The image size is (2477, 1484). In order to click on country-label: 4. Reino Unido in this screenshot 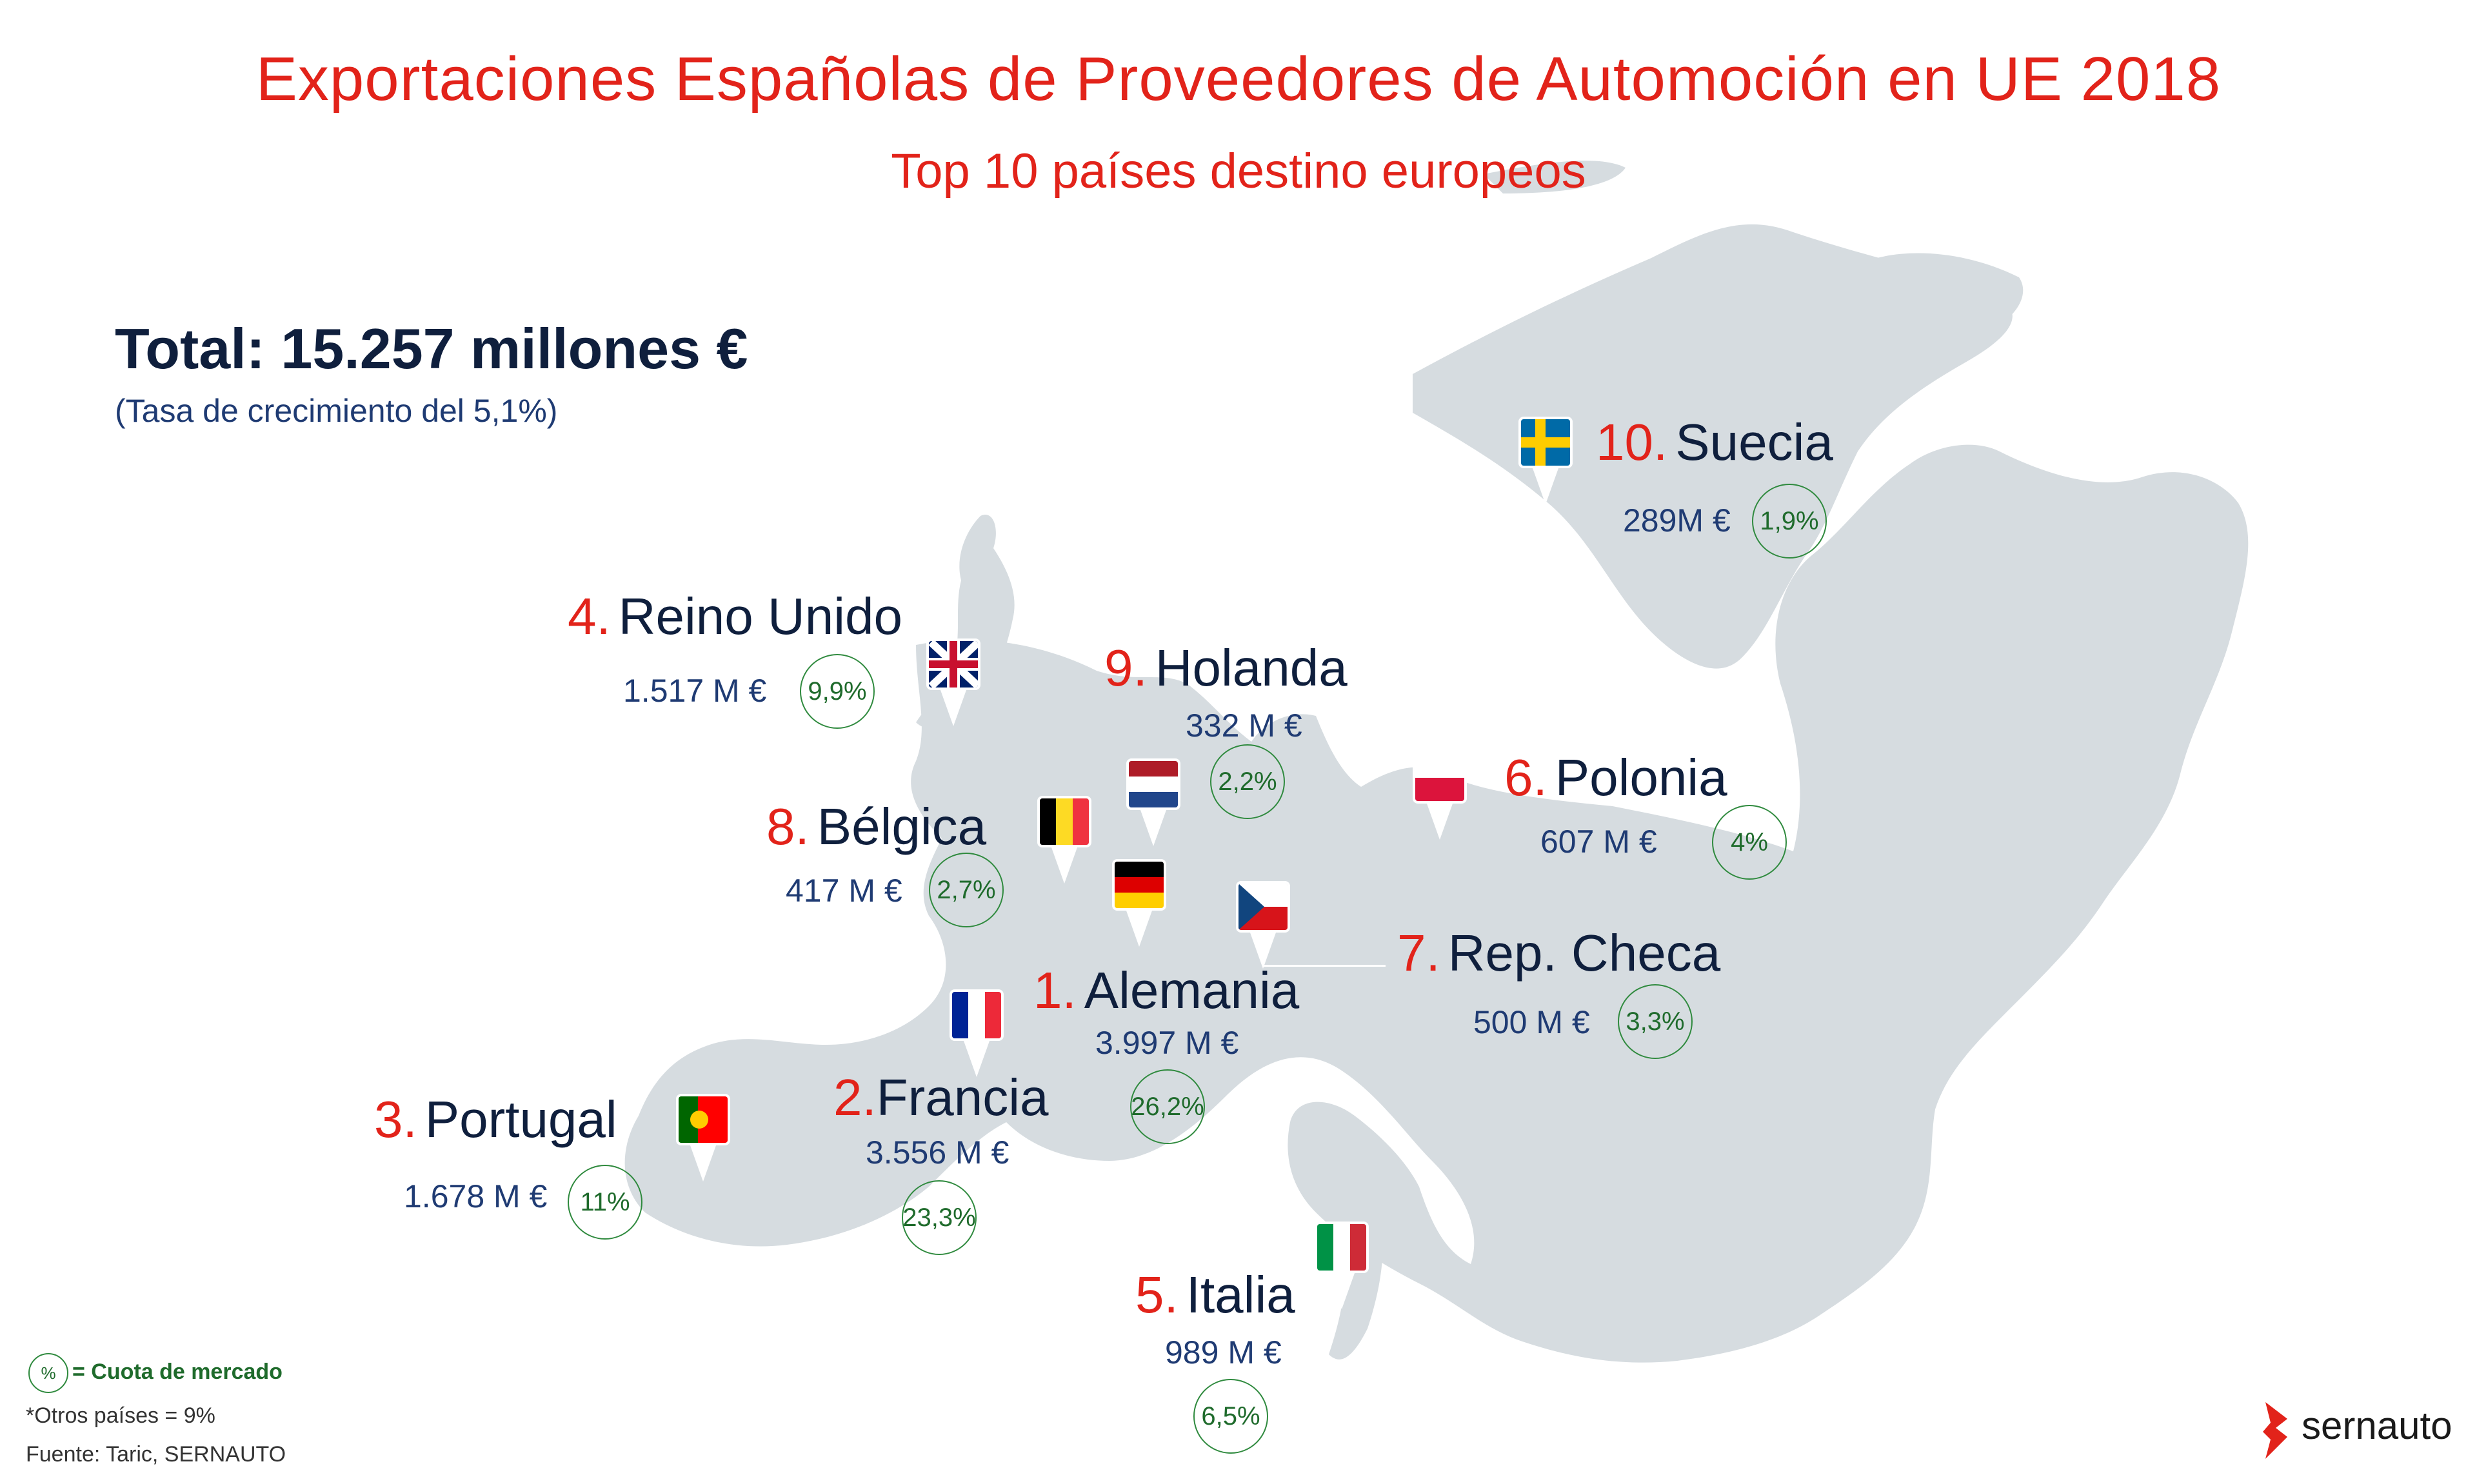, I will do `click(735, 616)`.